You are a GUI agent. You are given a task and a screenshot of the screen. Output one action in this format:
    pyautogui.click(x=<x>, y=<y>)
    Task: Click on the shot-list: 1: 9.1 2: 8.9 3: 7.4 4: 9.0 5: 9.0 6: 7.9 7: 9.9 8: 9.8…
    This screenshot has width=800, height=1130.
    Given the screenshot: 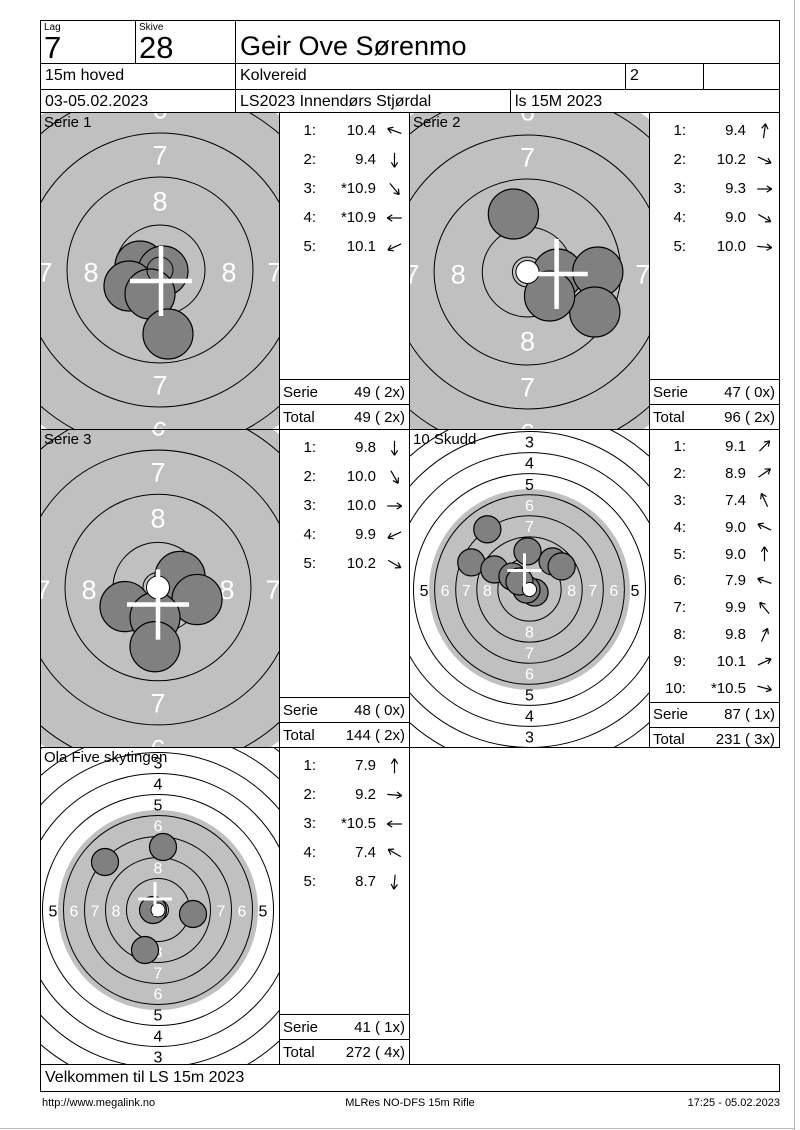 What is the action you would take?
    pyautogui.click(x=714, y=566)
    